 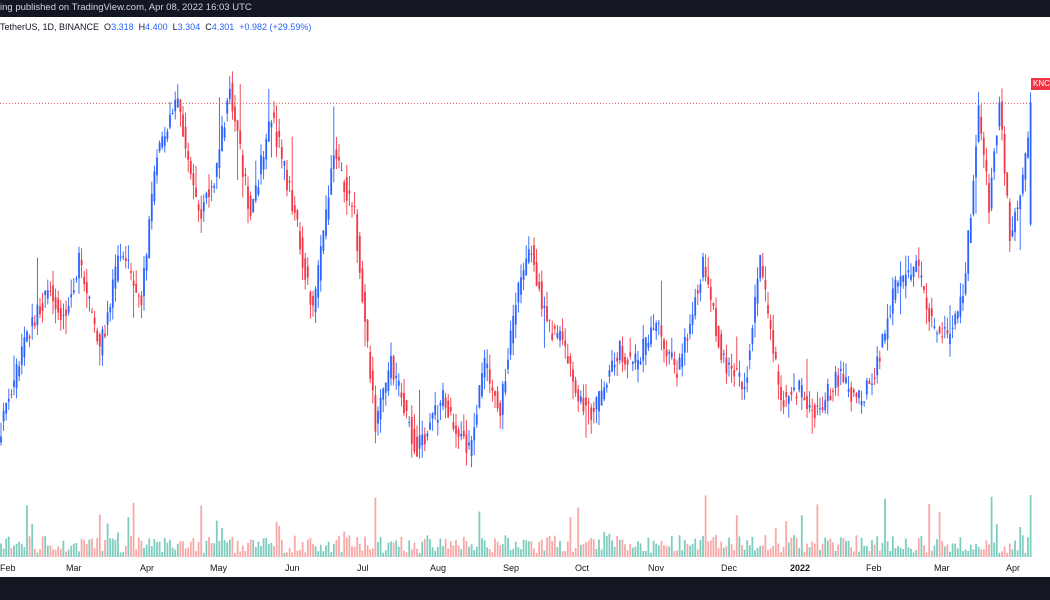 I want to click on close-value: 4.301, so click(x=223, y=27).